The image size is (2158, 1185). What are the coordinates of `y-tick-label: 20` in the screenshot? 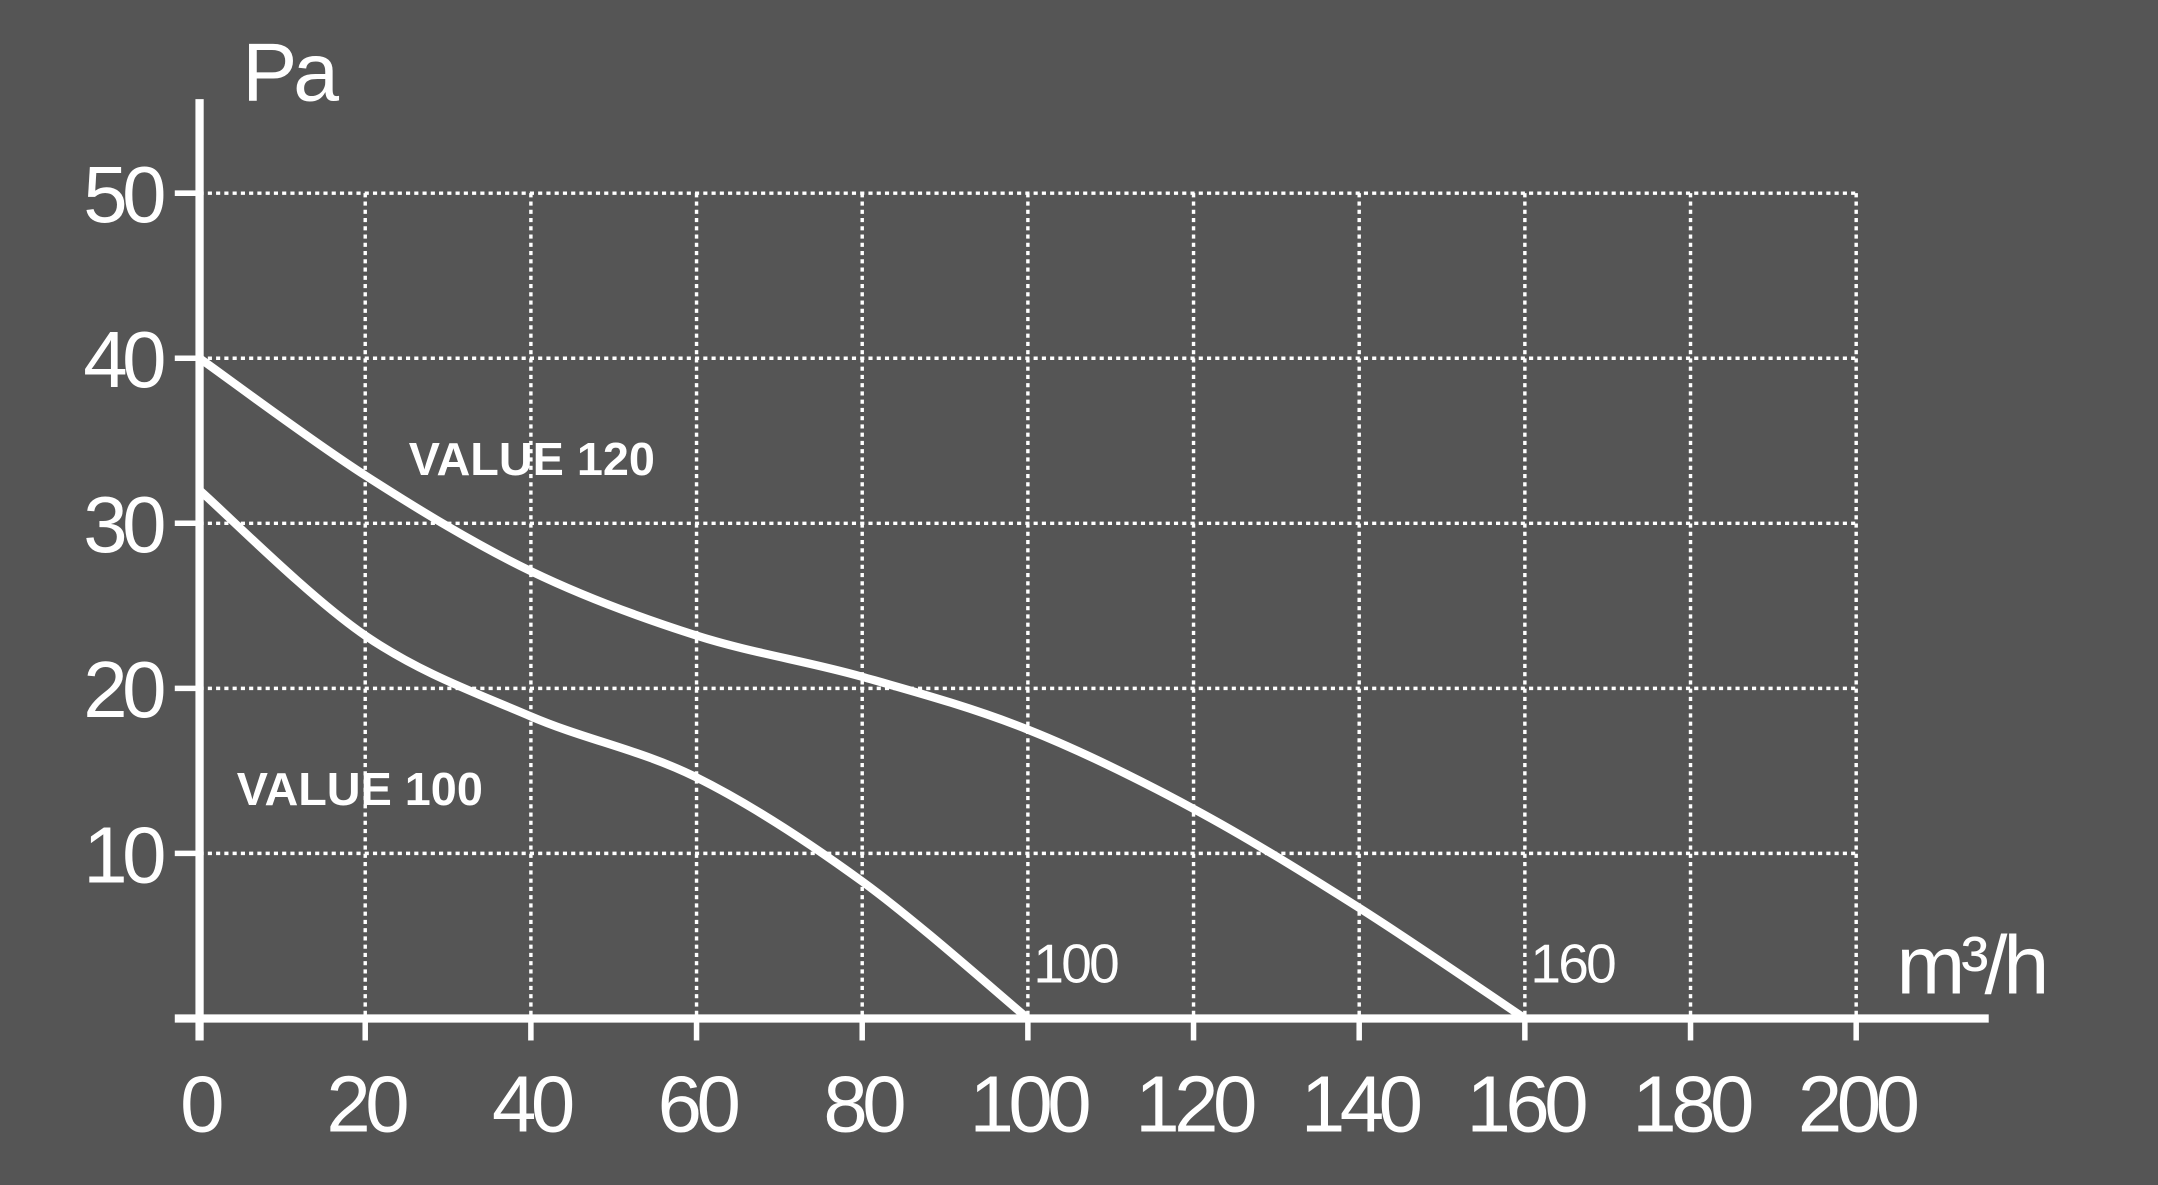 It's located at (123, 689).